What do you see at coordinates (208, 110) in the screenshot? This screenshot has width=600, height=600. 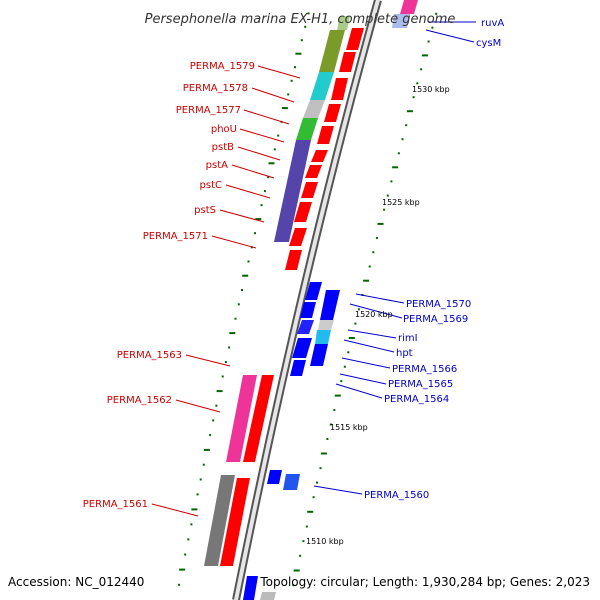 I see `gene-label: PERMA_1577` at bounding box center [208, 110].